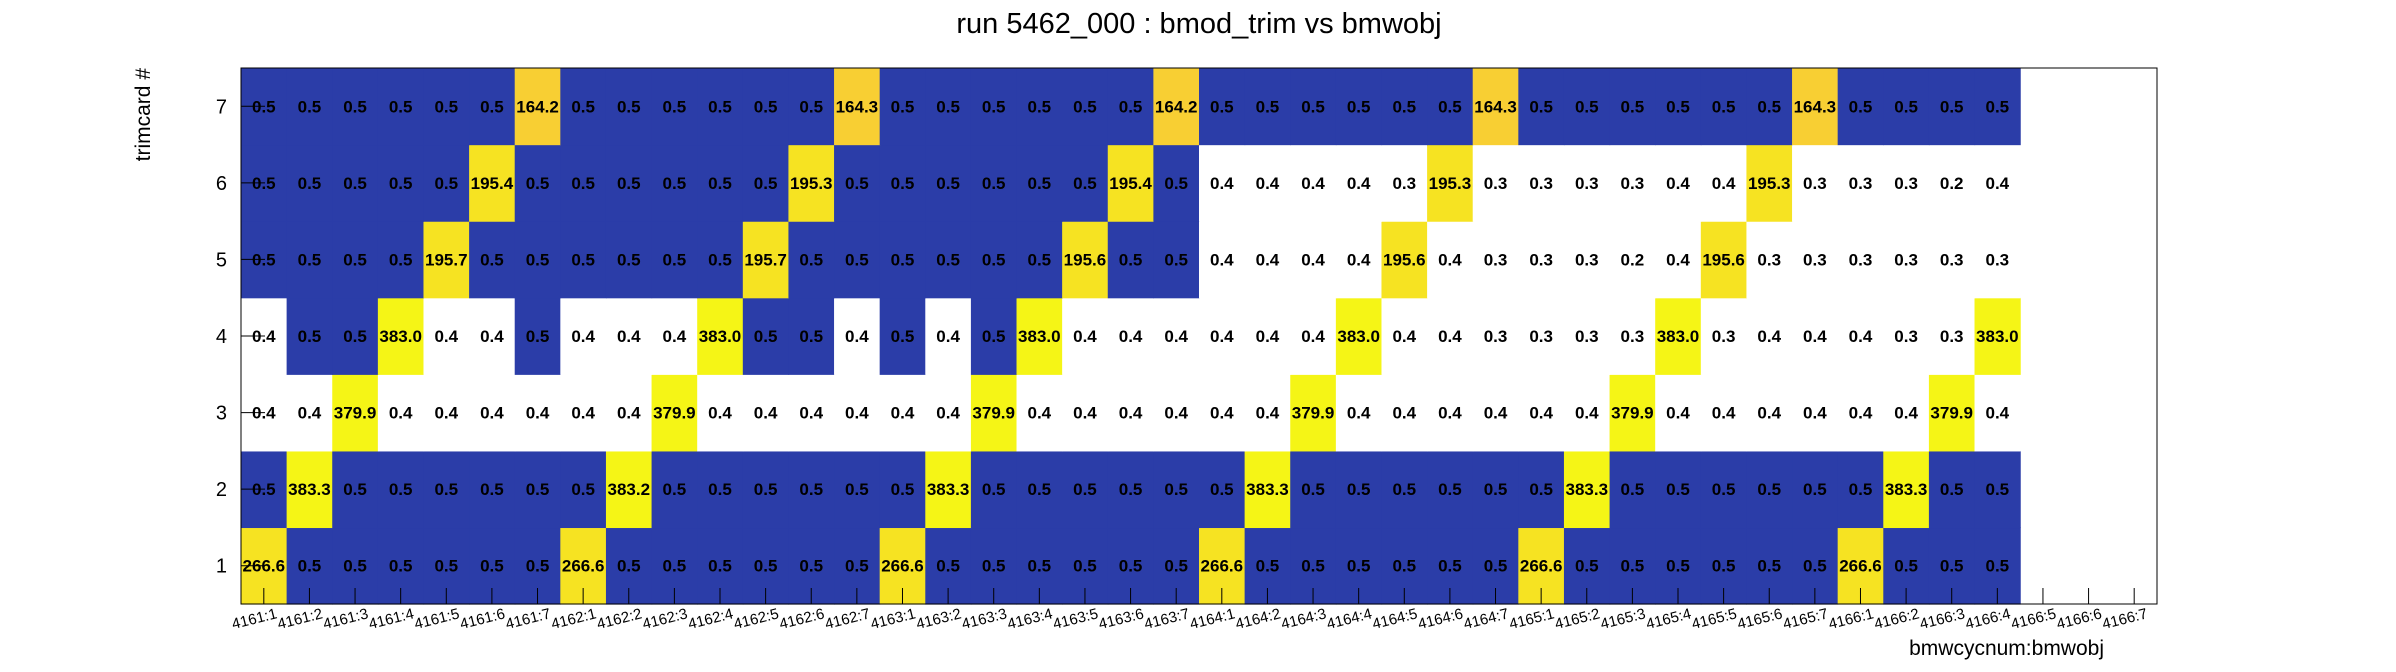 This screenshot has height=672, width=2396. I want to click on cell-value-label: 195.6, so click(1723, 259).